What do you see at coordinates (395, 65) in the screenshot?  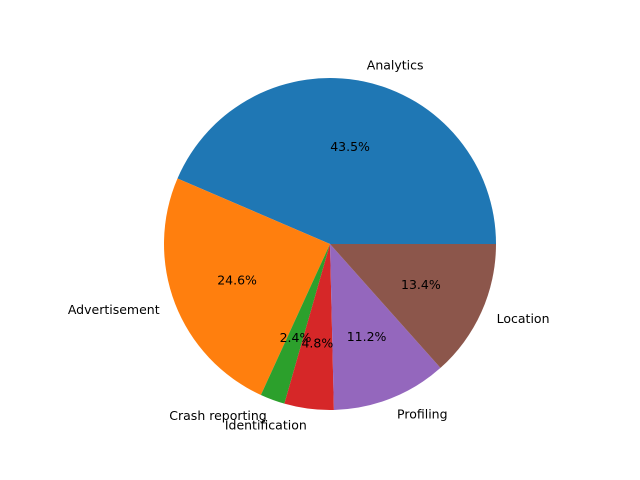 I see `slice-label-analytics: Analytics` at bounding box center [395, 65].